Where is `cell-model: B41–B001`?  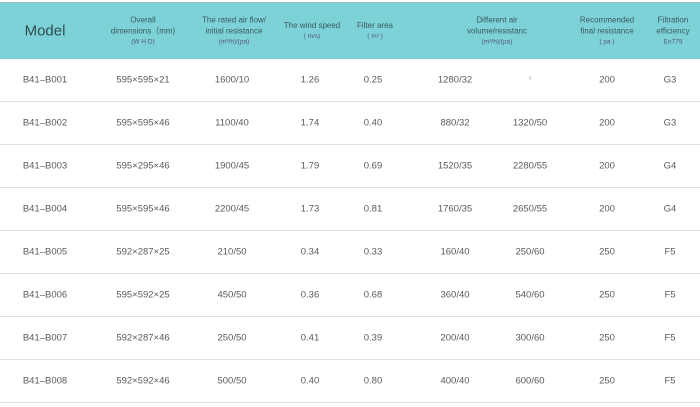
cell-model: B41–B001 is located at coordinates (45, 79).